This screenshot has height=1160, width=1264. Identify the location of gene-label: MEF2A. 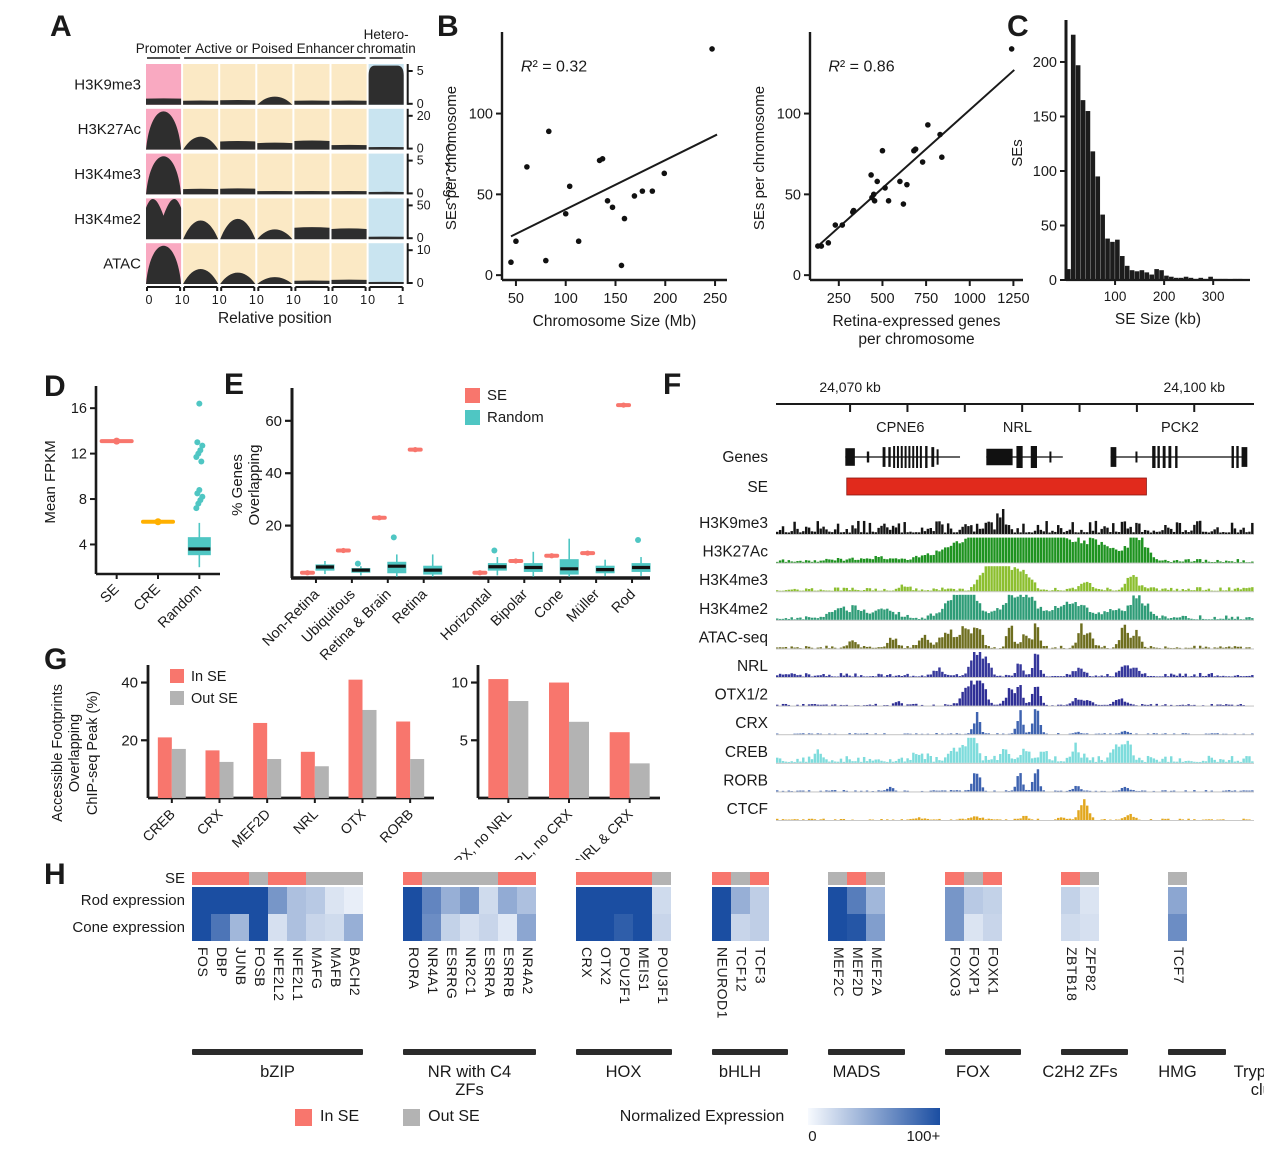
(877, 972).